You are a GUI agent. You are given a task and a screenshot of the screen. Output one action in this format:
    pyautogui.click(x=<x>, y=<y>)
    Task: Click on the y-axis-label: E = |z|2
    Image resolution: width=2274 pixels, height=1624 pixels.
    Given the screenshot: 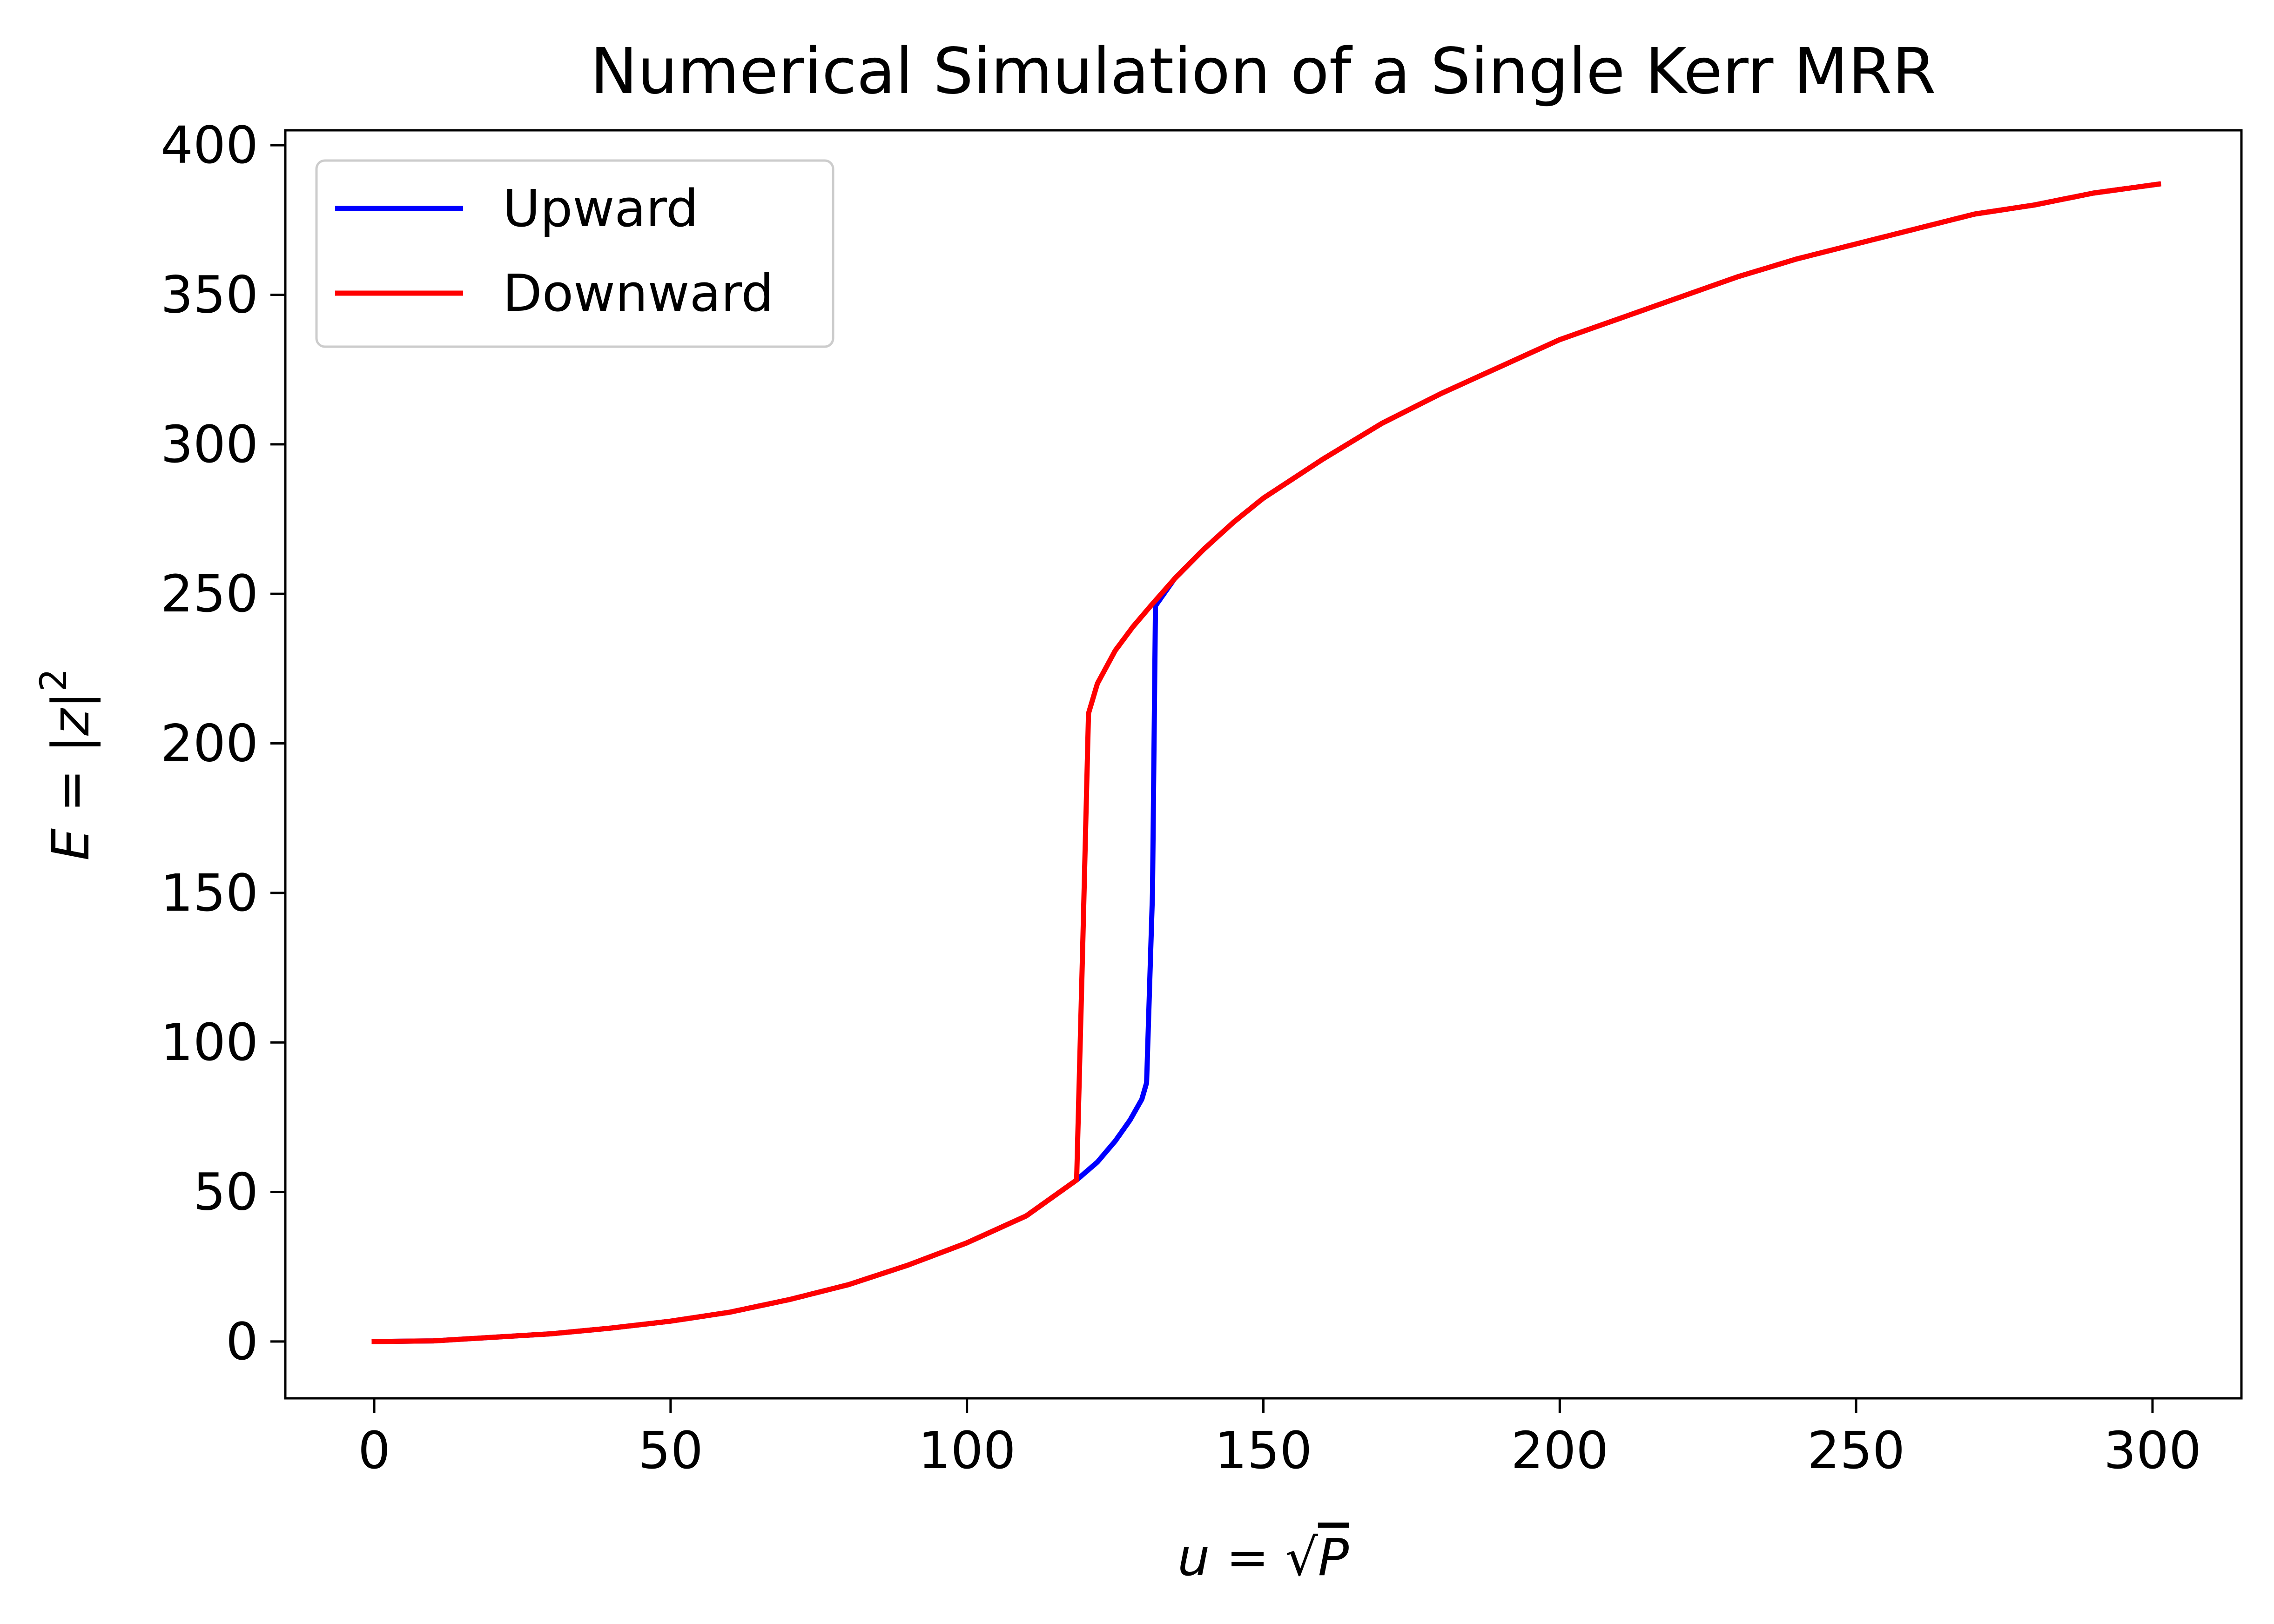 What is the action you would take?
    pyautogui.click(x=67, y=764)
    